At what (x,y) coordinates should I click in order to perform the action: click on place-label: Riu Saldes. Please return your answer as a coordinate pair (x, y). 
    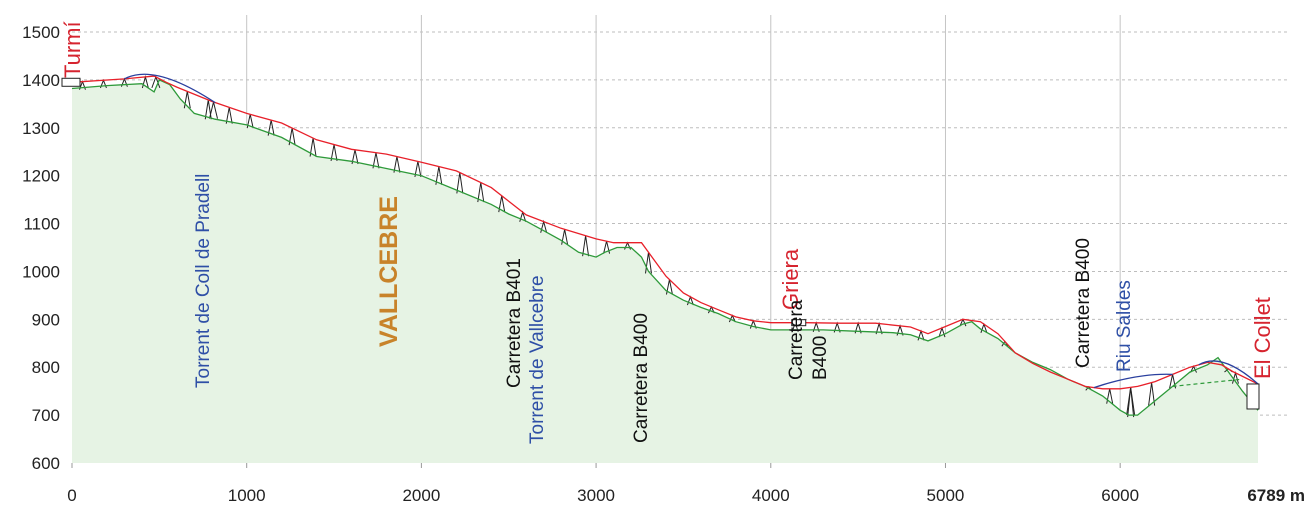
    Looking at the image, I should click on (1124, 326).